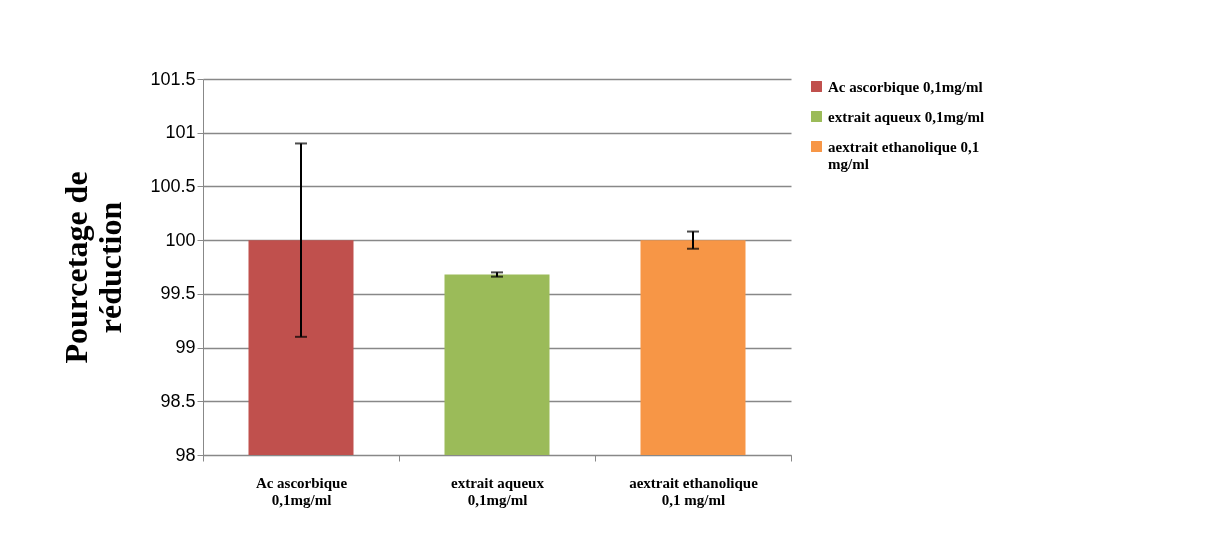  I want to click on legend-label: Ac ascorbique 0,1mg/ml, so click(905, 86).